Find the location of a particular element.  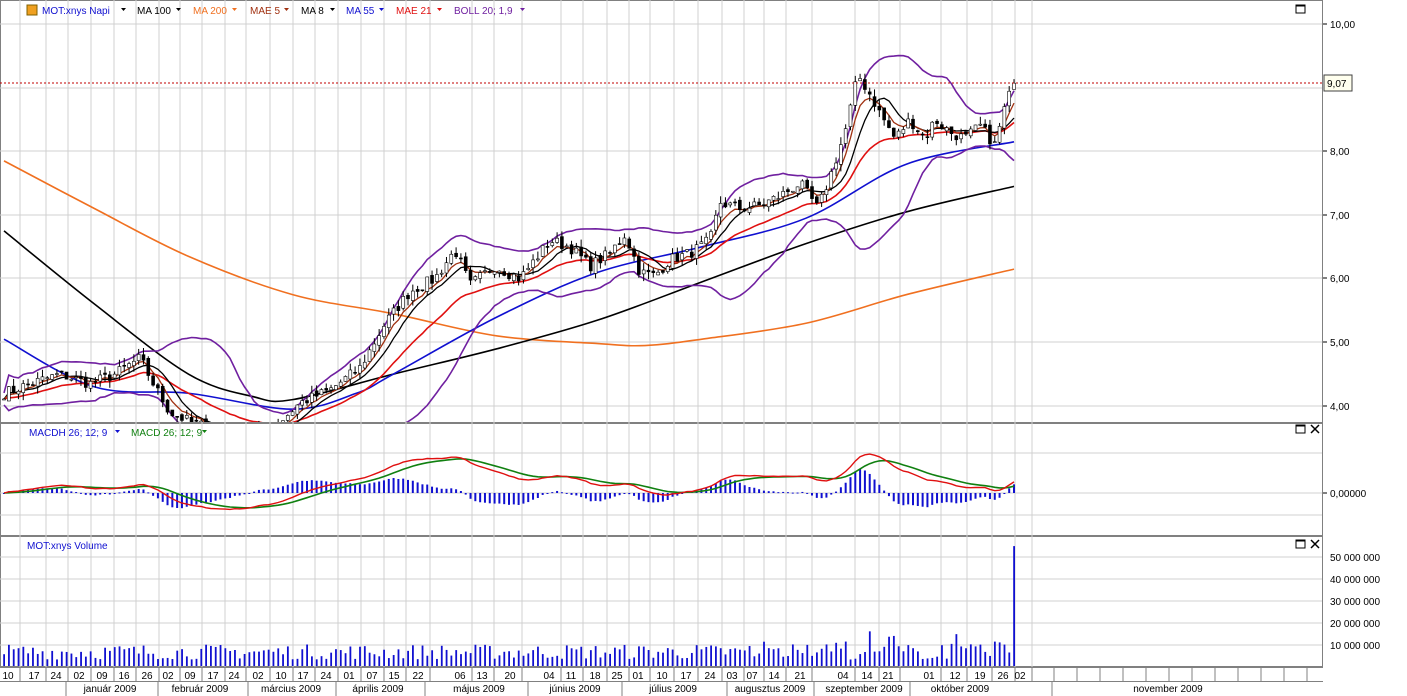

price-tick-label: 10,00 is located at coordinates (1342, 25).